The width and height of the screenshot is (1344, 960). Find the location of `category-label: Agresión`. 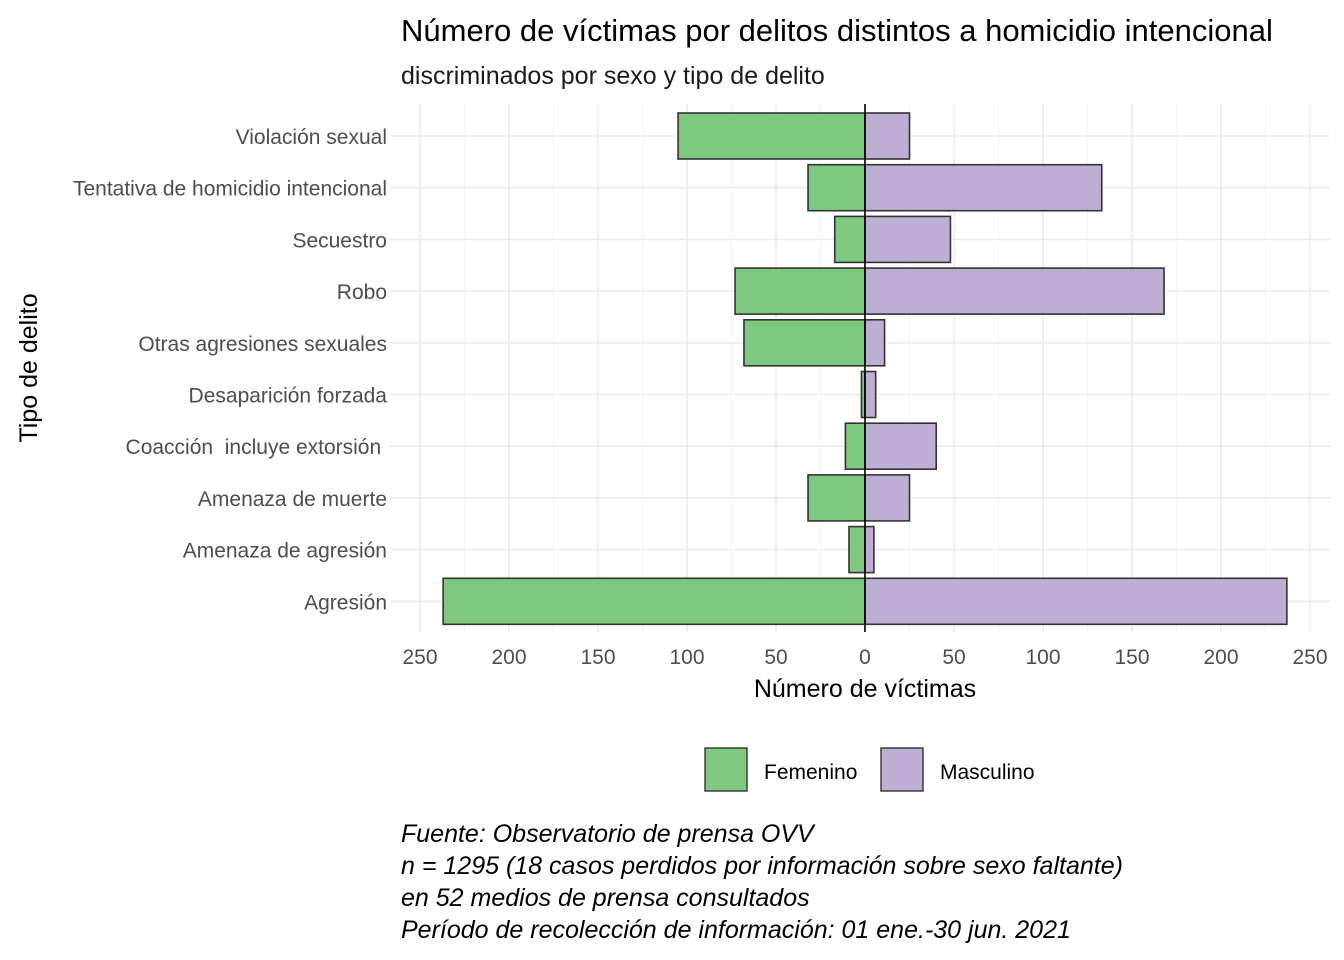

category-label: Agresión is located at coordinates (345, 602).